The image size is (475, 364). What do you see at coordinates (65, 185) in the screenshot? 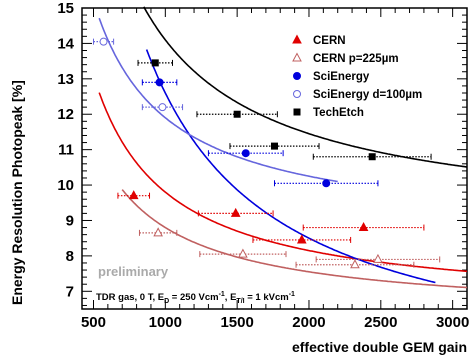
I see `y-tick-label: 10` at bounding box center [65, 185].